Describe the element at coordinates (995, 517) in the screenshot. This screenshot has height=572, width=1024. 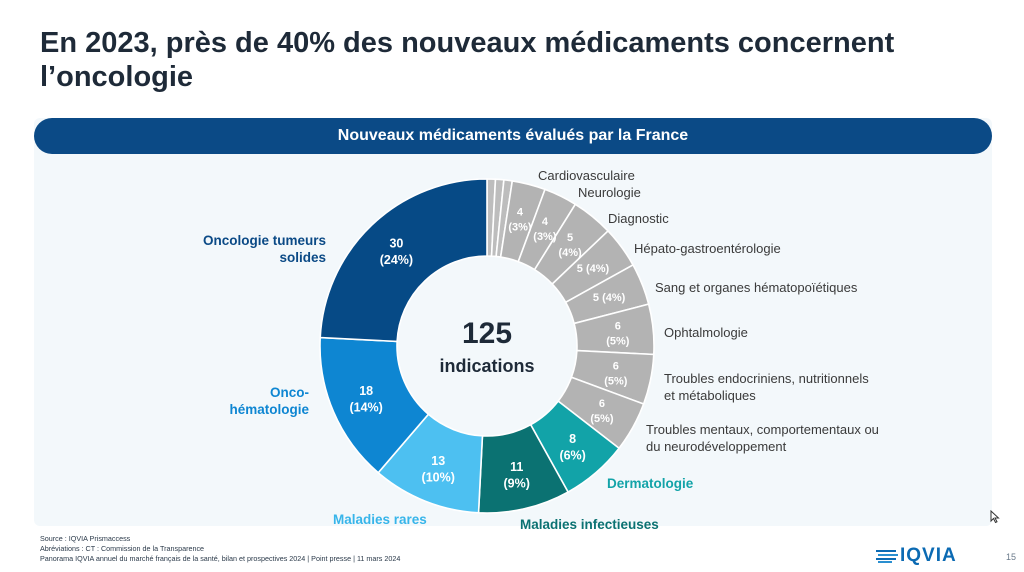
I see `mouse-cursor-icon` at that location.